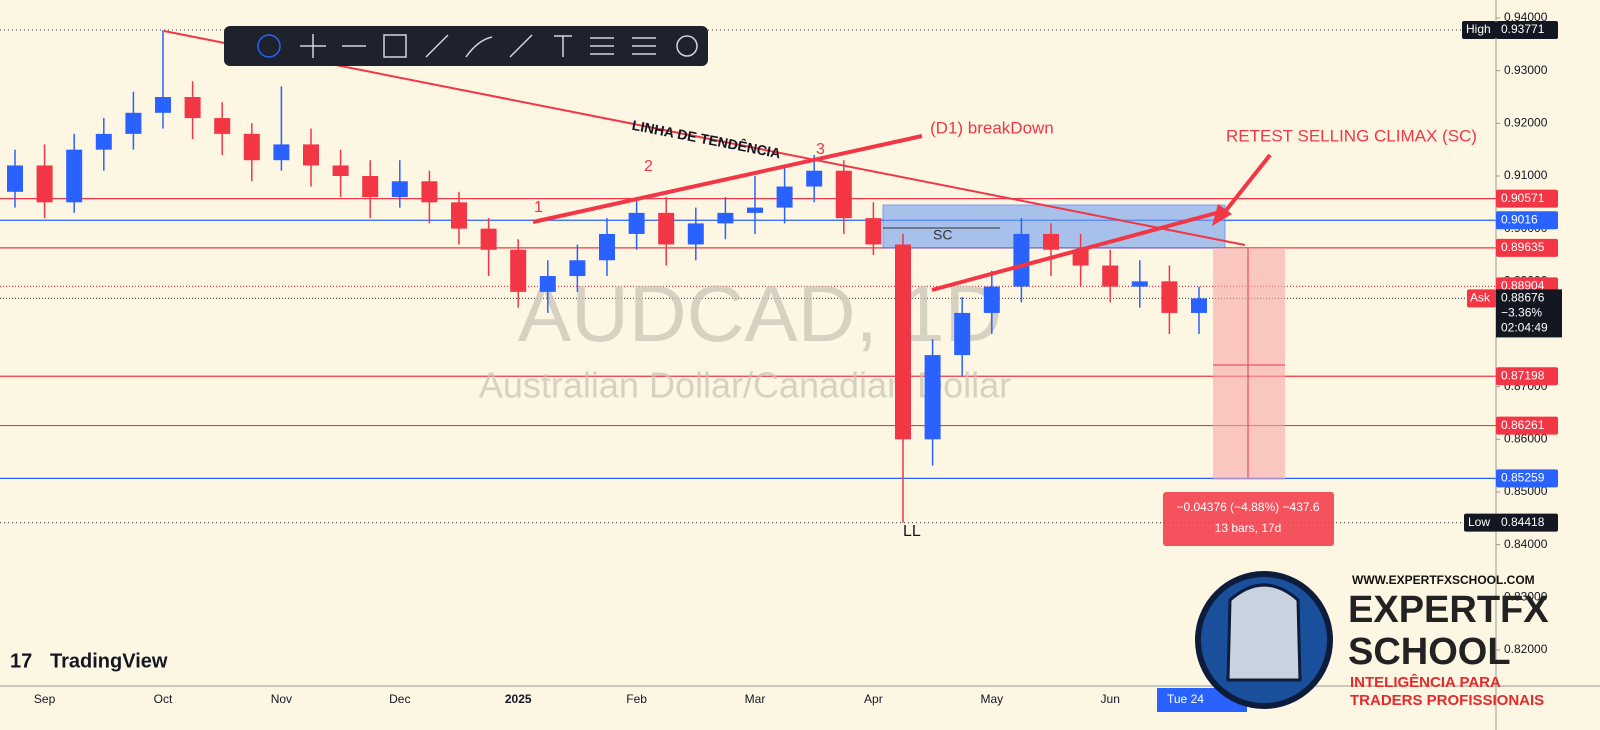  Describe the element at coordinates (1523, 522) in the screenshot. I see `price-label-text: 0.84418` at that location.